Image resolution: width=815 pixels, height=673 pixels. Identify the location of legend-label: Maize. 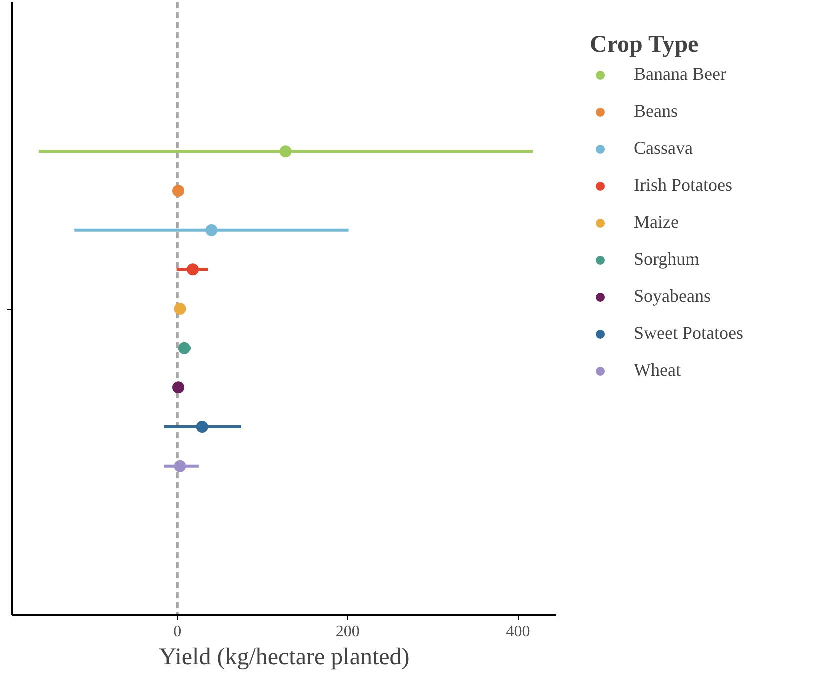
(656, 222).